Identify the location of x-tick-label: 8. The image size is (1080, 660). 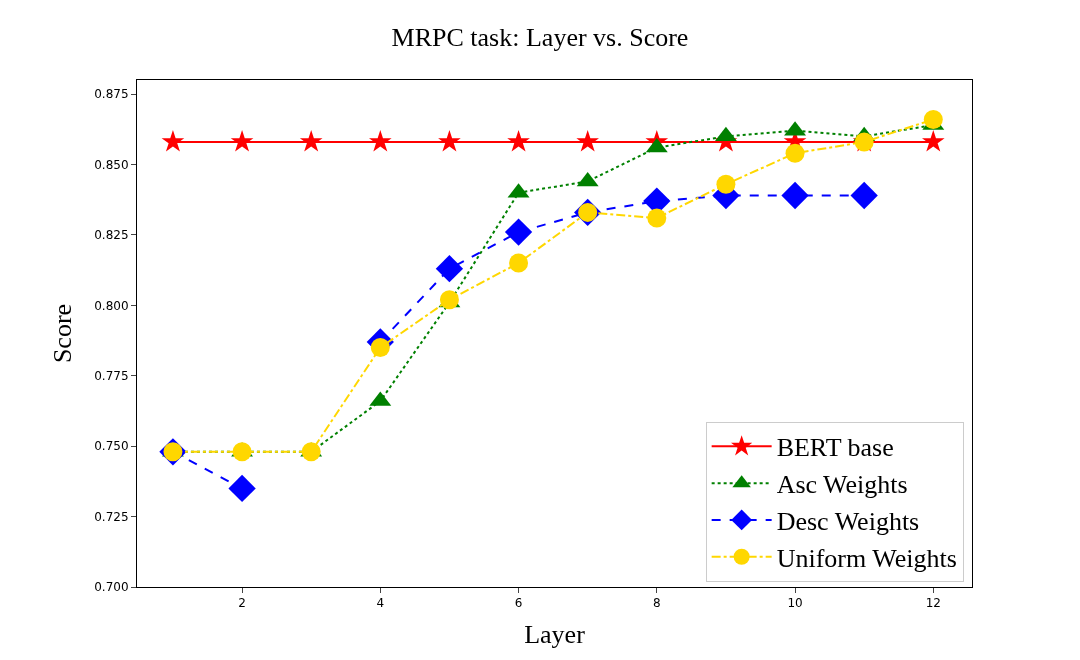
(656, 603).